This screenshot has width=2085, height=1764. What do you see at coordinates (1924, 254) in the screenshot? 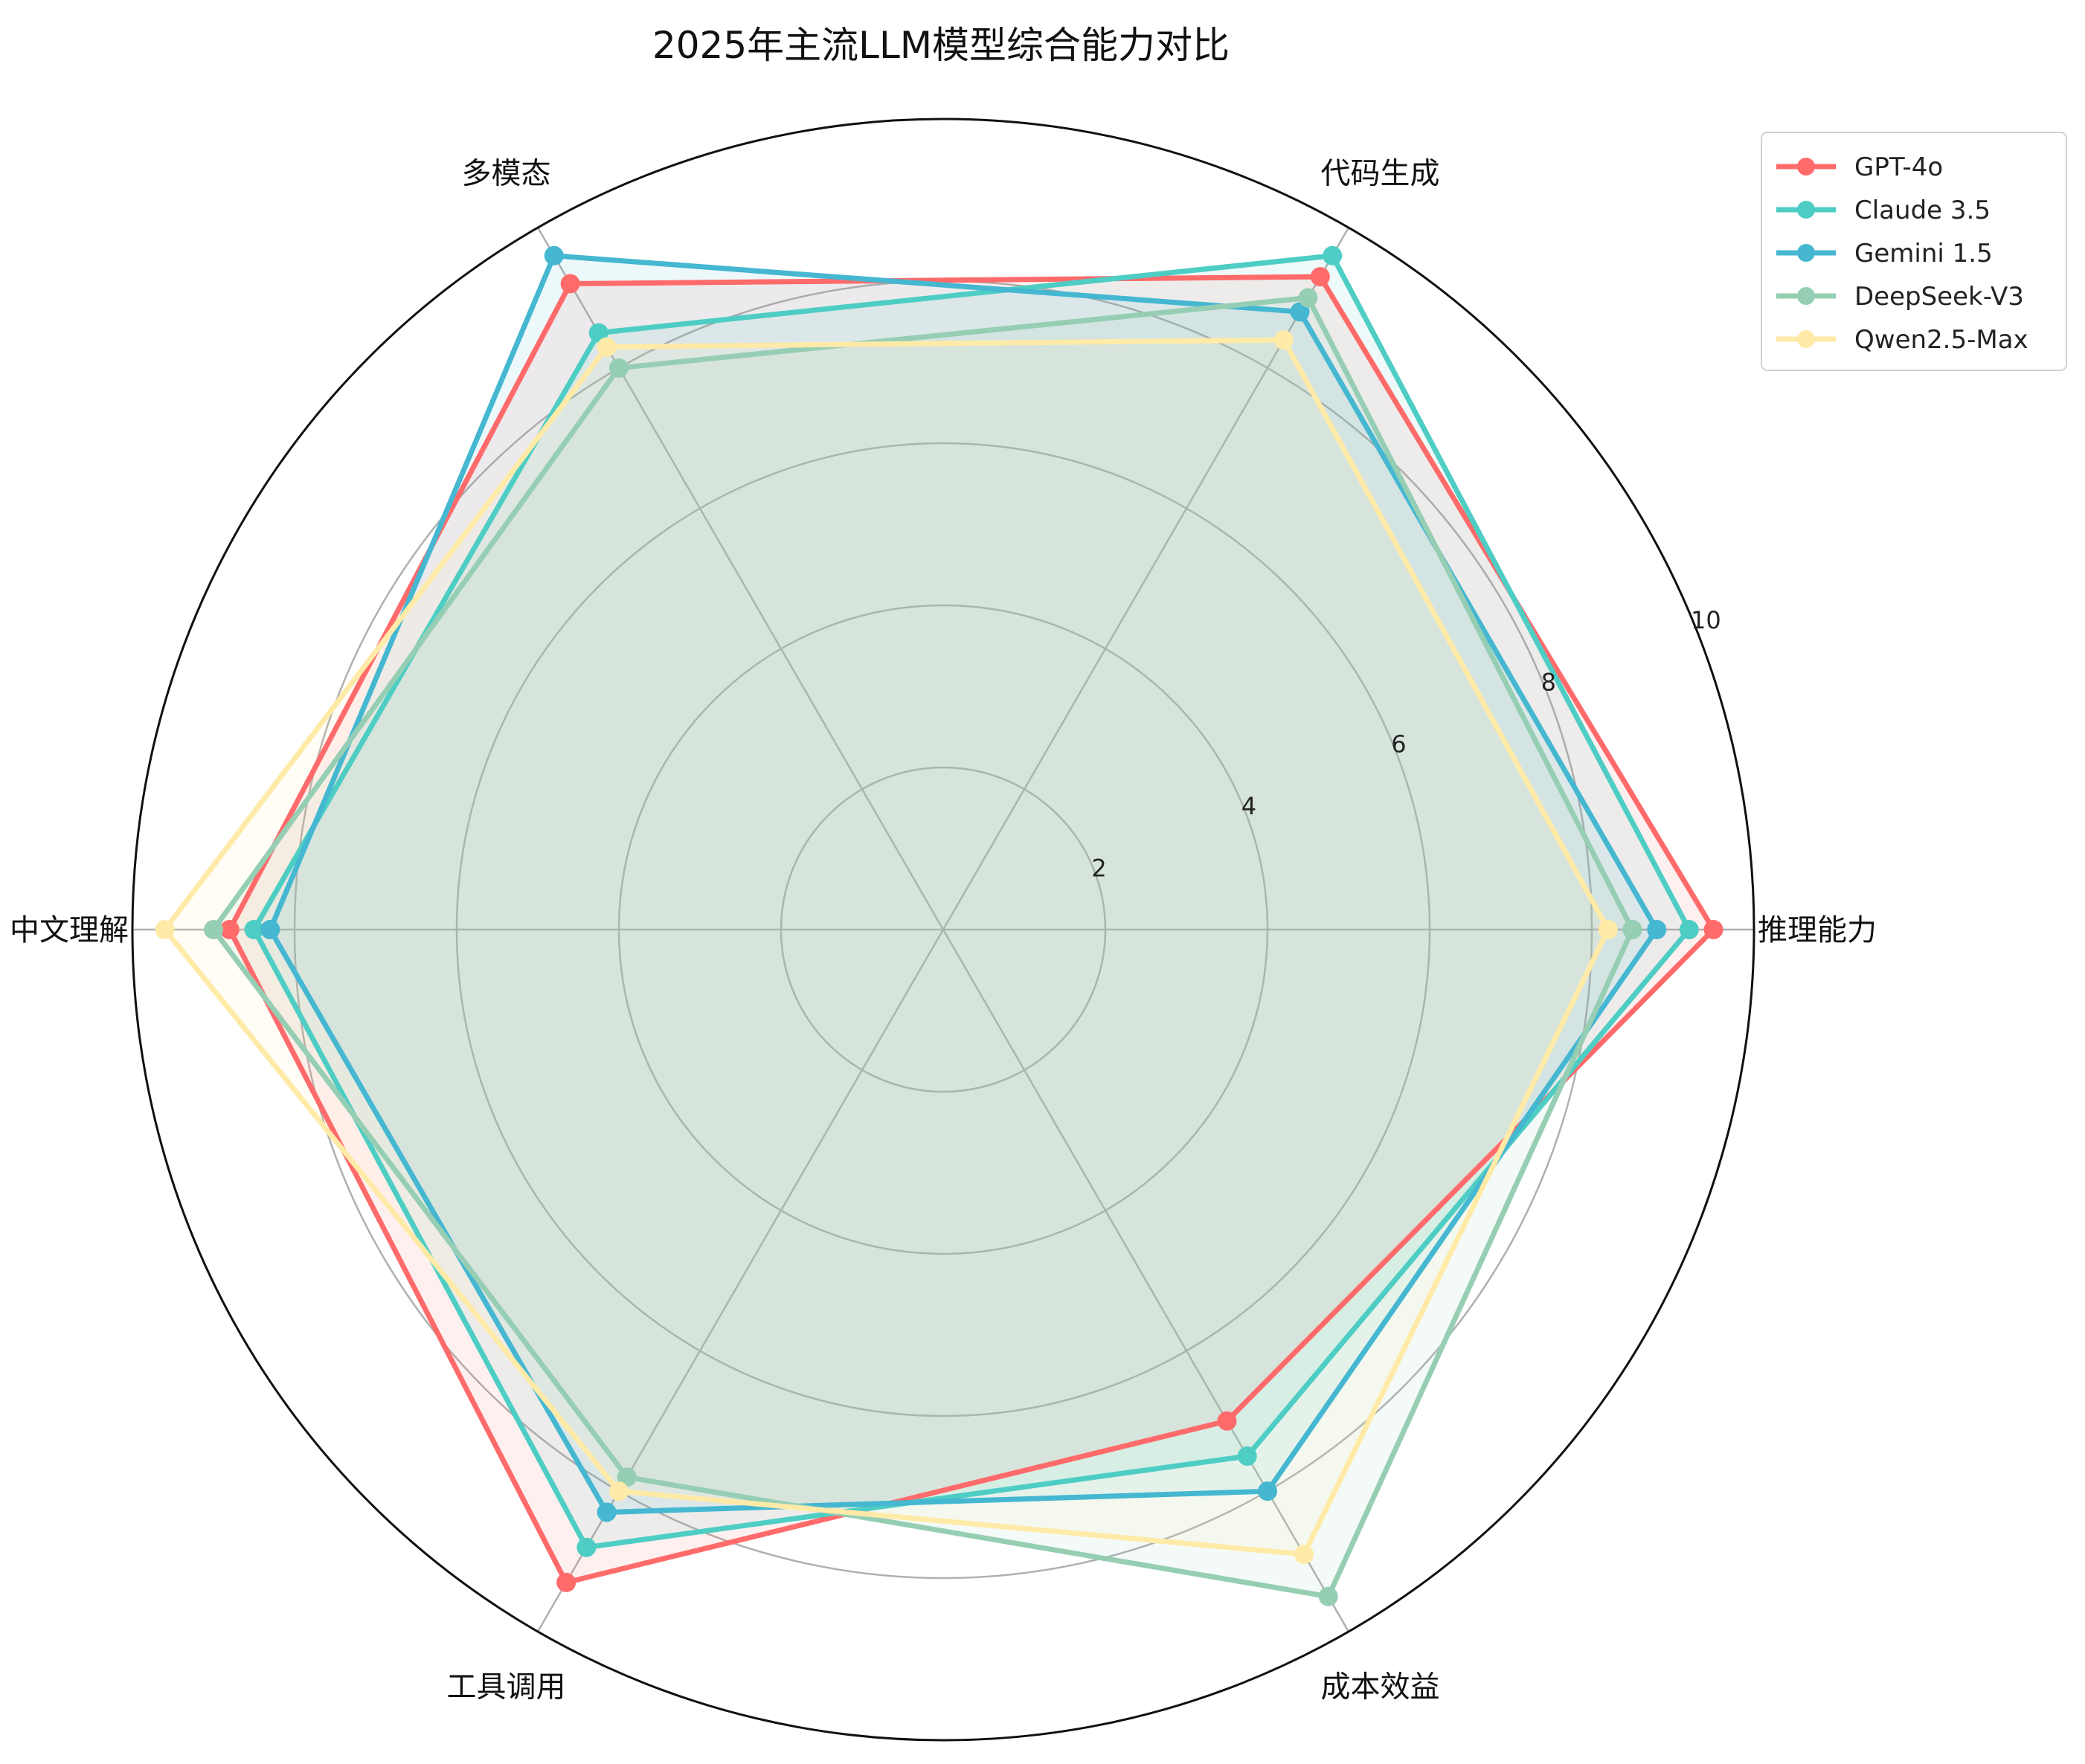
I see `legend-entry-label: Gemini 1.5` at bounding box center [1924, 254].